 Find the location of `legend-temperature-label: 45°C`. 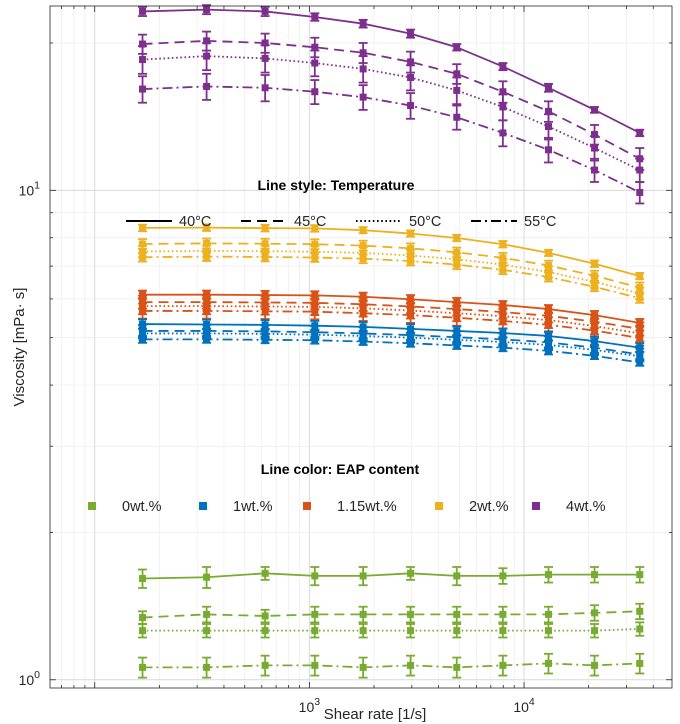

legend-temperature-label: 45°C is located at coordinates (310, 222).